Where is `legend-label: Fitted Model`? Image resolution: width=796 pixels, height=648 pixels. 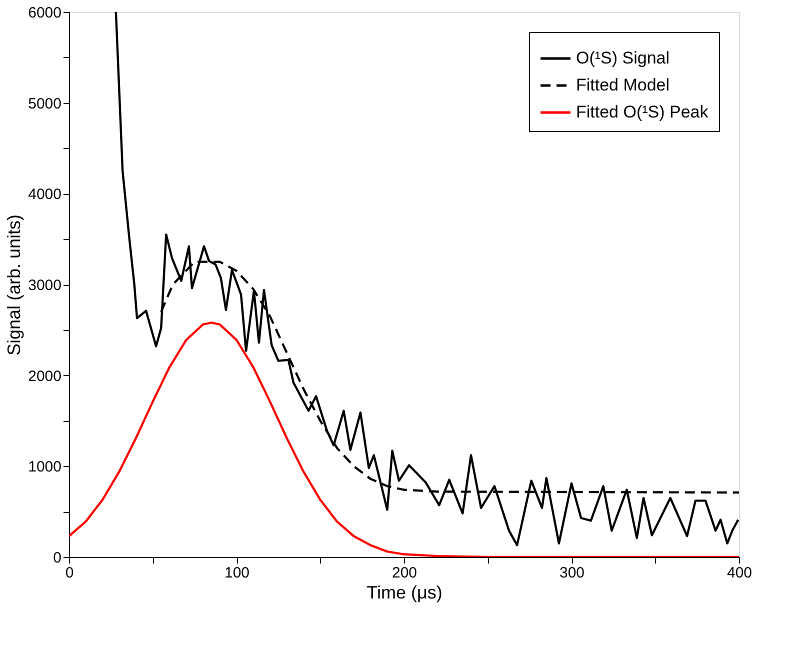
legend-label: Fitted Model is located at coordinates (623, 85).